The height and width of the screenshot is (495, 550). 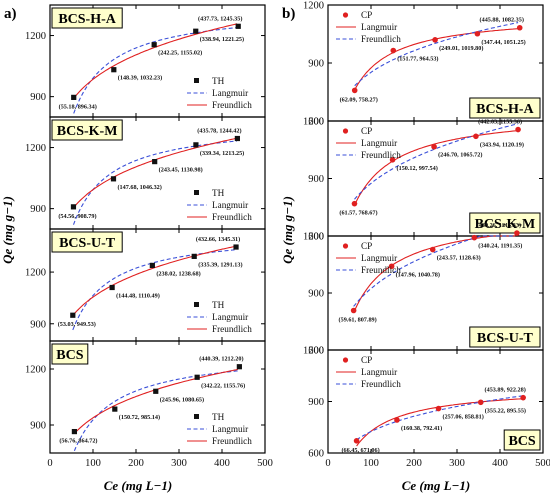 What do you see at coordinates (49, 463) in the screenshot?
I see `x-tick-label: 0` at bounding box center [49, 463].